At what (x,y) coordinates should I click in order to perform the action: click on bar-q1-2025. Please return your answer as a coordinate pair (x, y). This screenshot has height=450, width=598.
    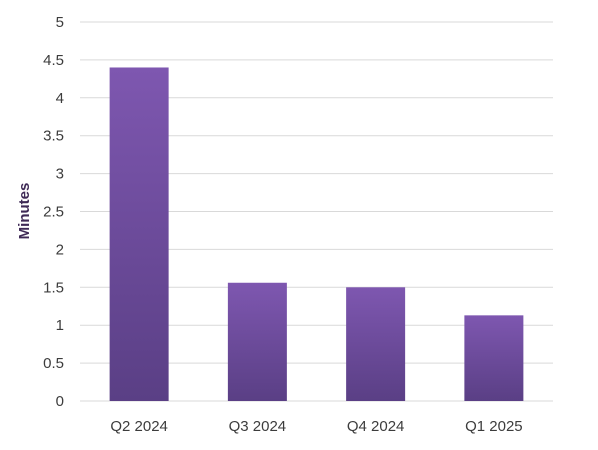
    Looking at the image, I should click on (494, 358).